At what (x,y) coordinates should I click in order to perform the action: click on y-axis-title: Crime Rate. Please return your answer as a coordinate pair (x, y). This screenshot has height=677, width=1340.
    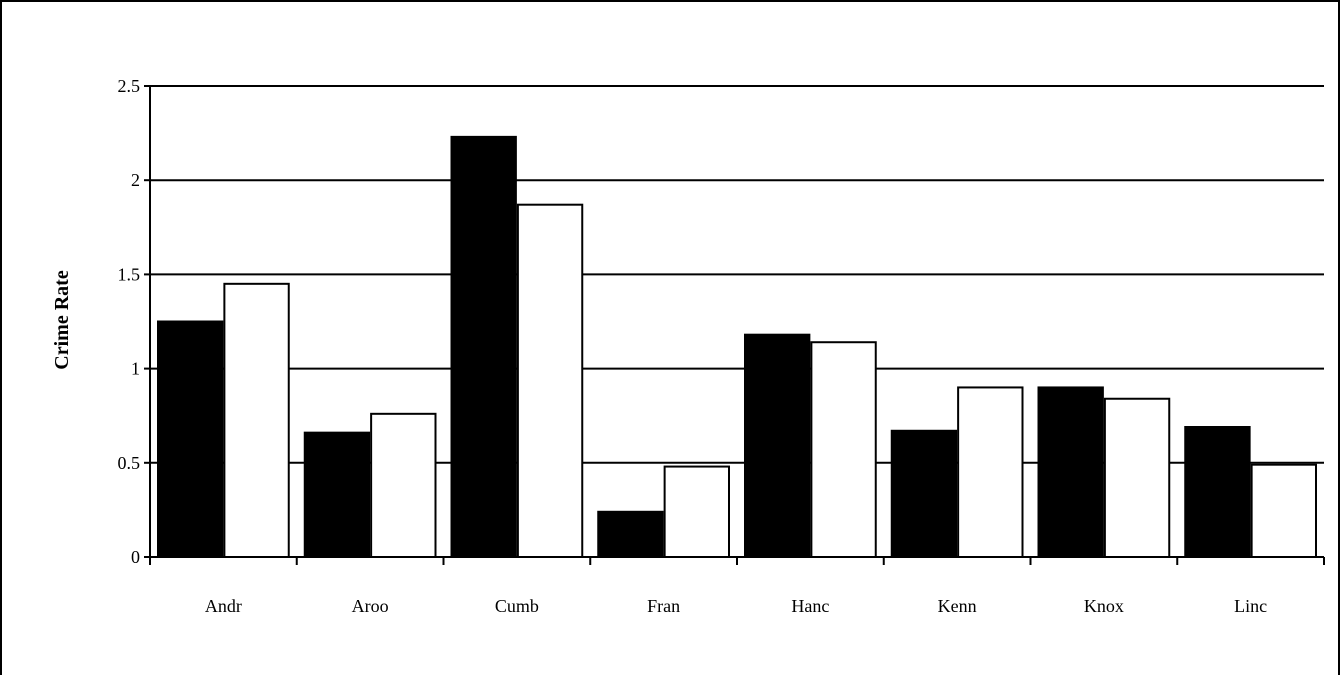
    Looking at the image, I should click on (62, 320).